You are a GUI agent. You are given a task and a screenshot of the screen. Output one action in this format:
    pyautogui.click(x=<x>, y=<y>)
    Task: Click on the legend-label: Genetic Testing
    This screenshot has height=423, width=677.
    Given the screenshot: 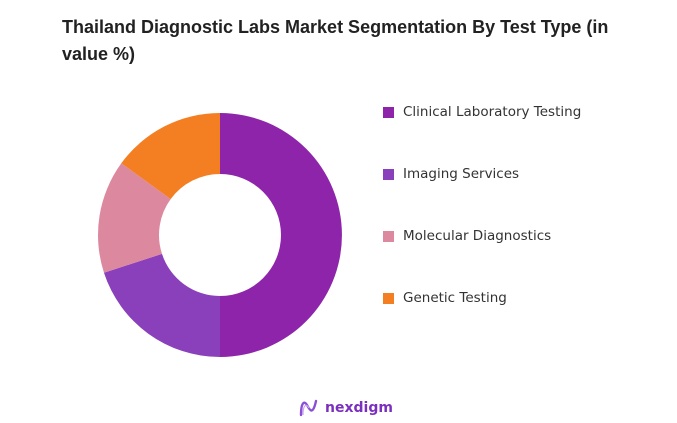 What is the action you would take?
    pyautogui.click(x=455, y=298)
    